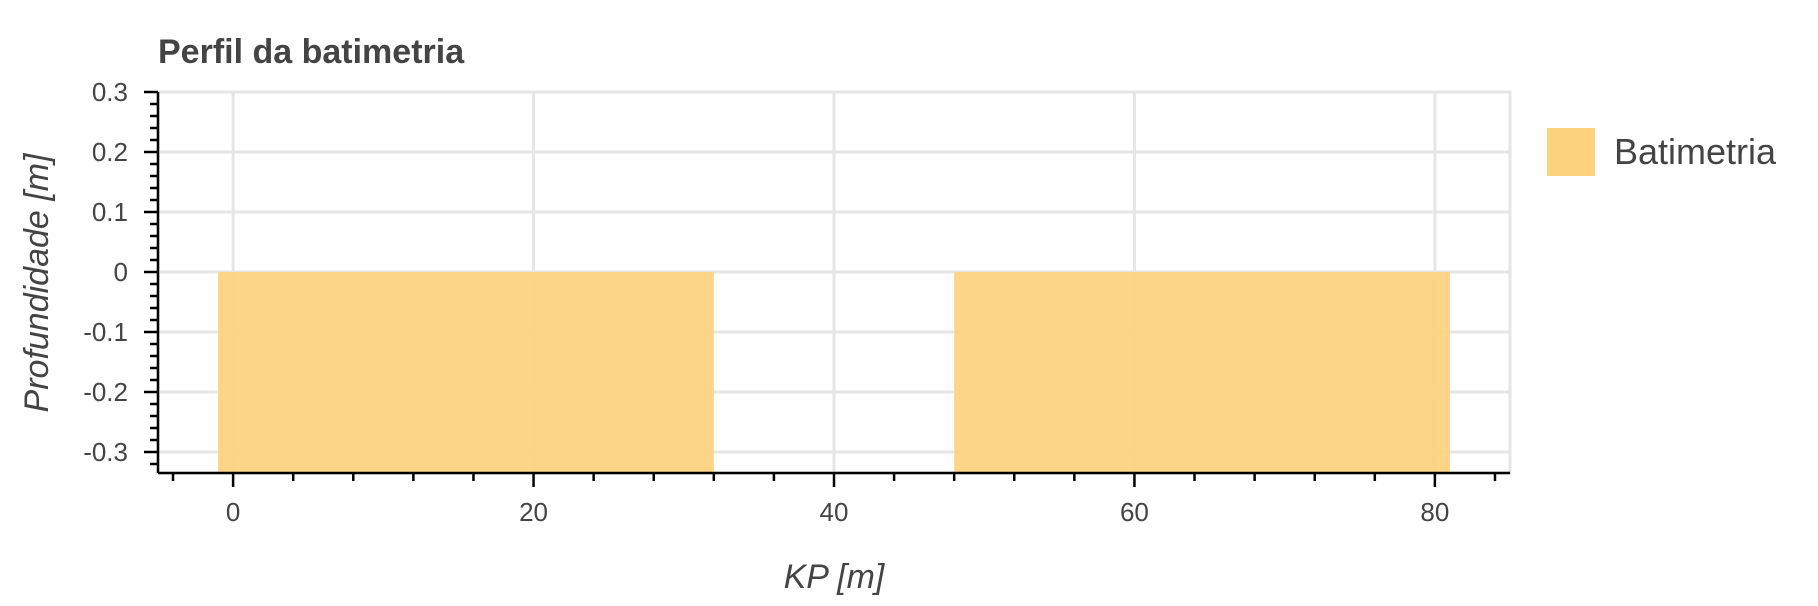 The width and height of the screenshot is (1818, 606). I want to click on legend: Batimetria, so click(1662, 152).